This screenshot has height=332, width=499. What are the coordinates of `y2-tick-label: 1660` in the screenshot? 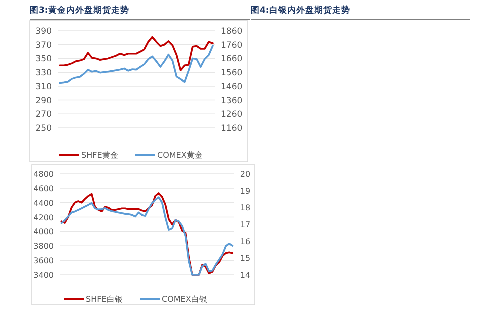 It's located at (232, 59).